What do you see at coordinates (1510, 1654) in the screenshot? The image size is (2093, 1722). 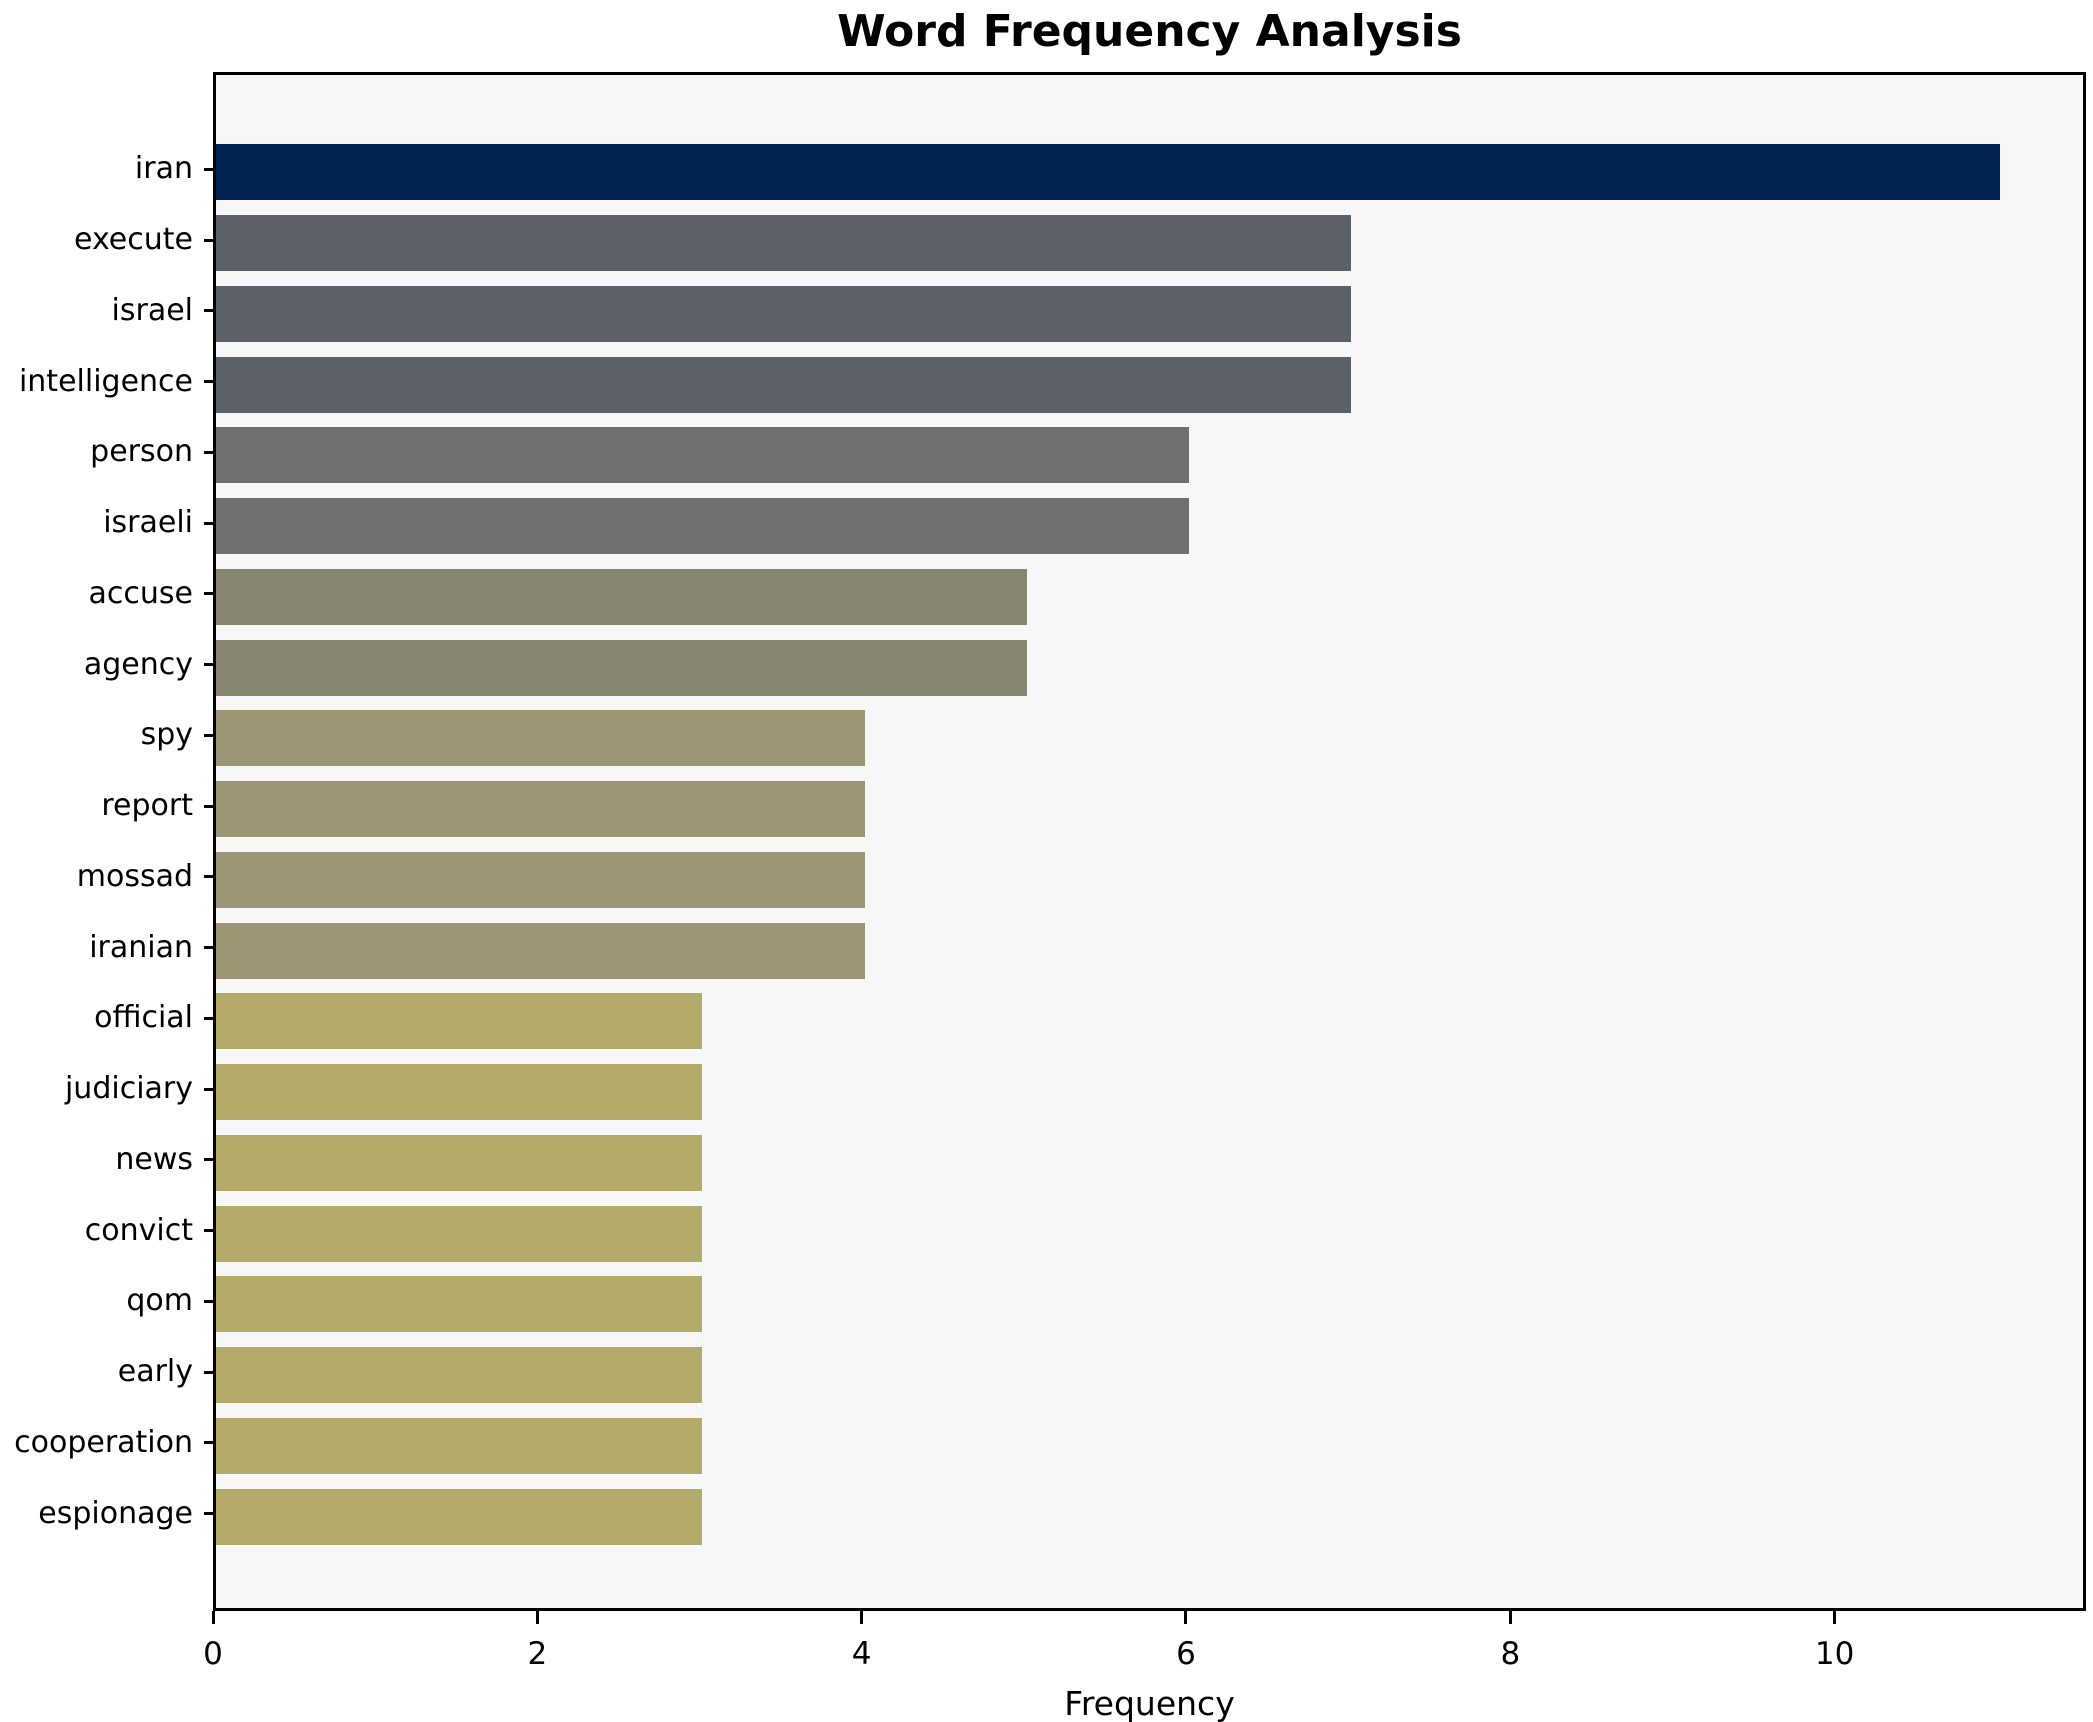 I see `x-tick-label-8: 8` at bounding box center [1510, 1654].